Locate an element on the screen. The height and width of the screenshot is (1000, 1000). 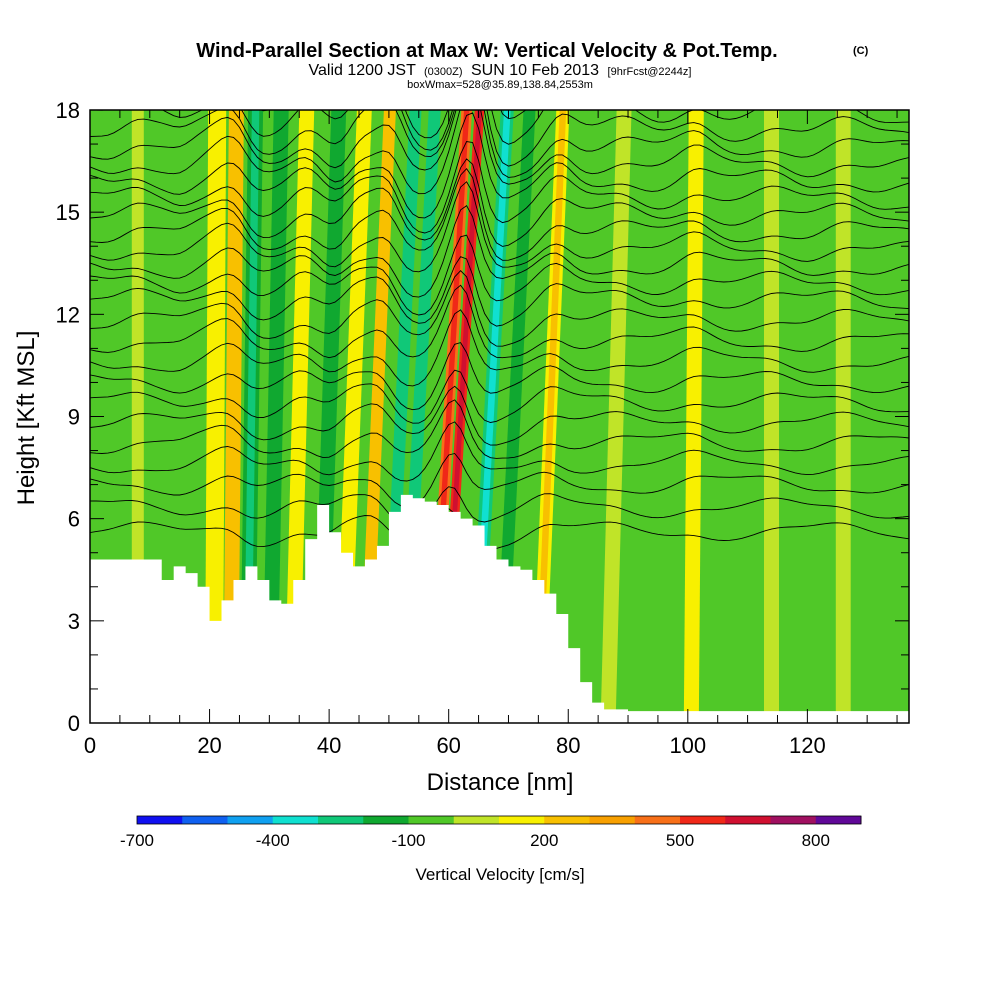
colorbar-frame is located at coordinates (499, 820).